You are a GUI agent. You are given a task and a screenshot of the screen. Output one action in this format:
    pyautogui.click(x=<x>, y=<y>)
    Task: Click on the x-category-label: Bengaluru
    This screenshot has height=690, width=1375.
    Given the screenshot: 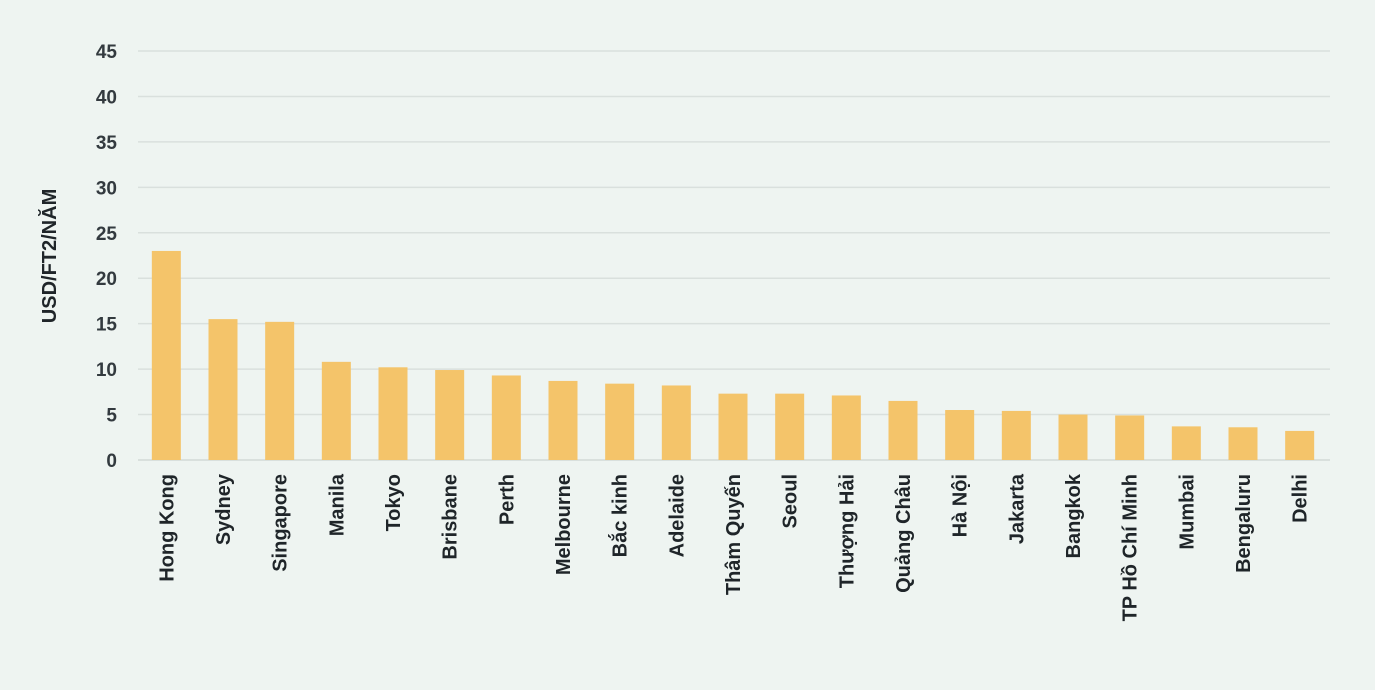 What is the action you would take?
    pyautogui.click(x=1244, y=523)
    